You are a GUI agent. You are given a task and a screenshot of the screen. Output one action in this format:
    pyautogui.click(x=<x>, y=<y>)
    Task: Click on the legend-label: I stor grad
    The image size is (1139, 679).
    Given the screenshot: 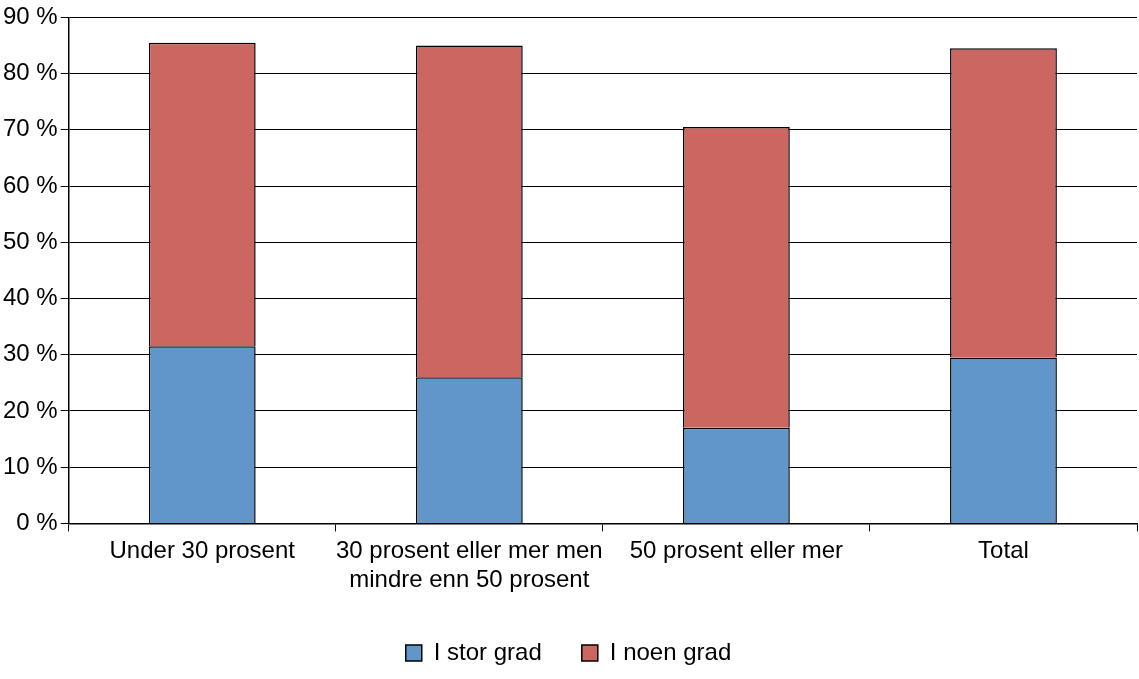 What is the action you would take?
    pyautogui.click(x=487, y=651)
    